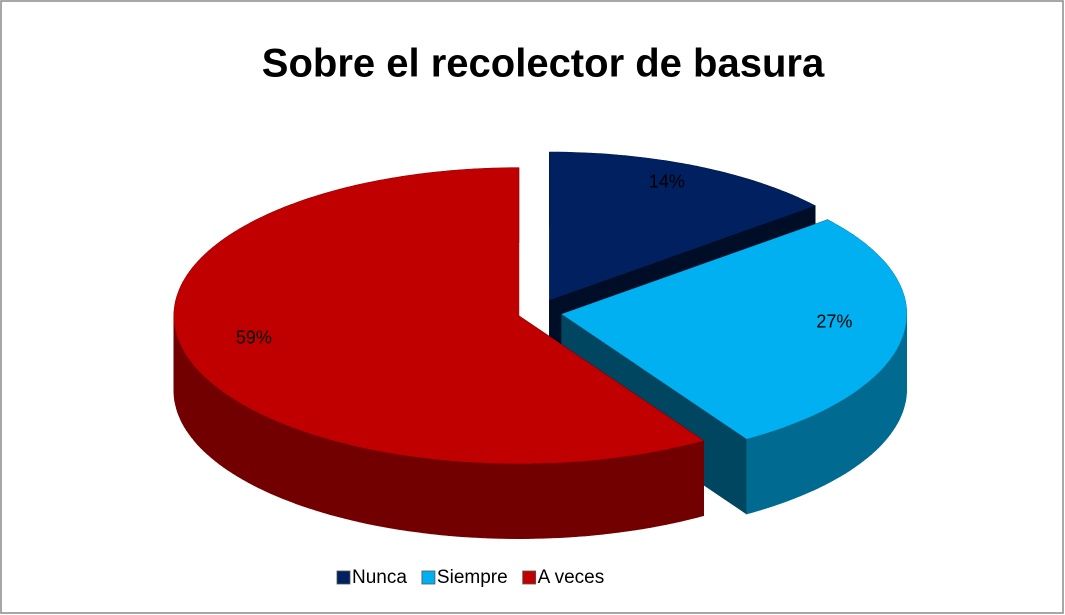 The height and width of the screenshot is (615, 1065). I want to click on legend-label: A veces, so click(571, 577).